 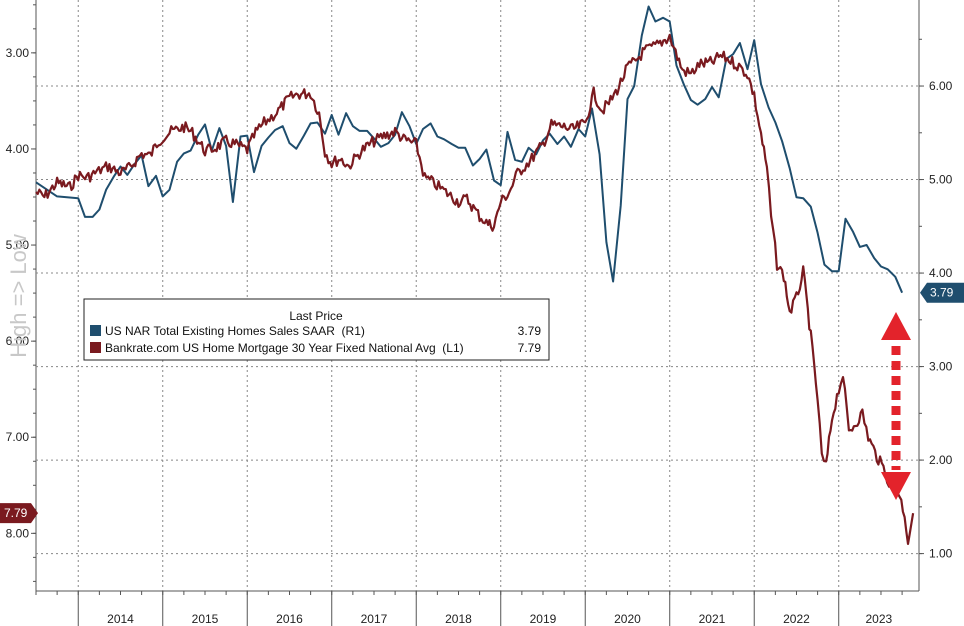 I want to click on x-axis-year-label: 2019, so click(x=543, y=619).